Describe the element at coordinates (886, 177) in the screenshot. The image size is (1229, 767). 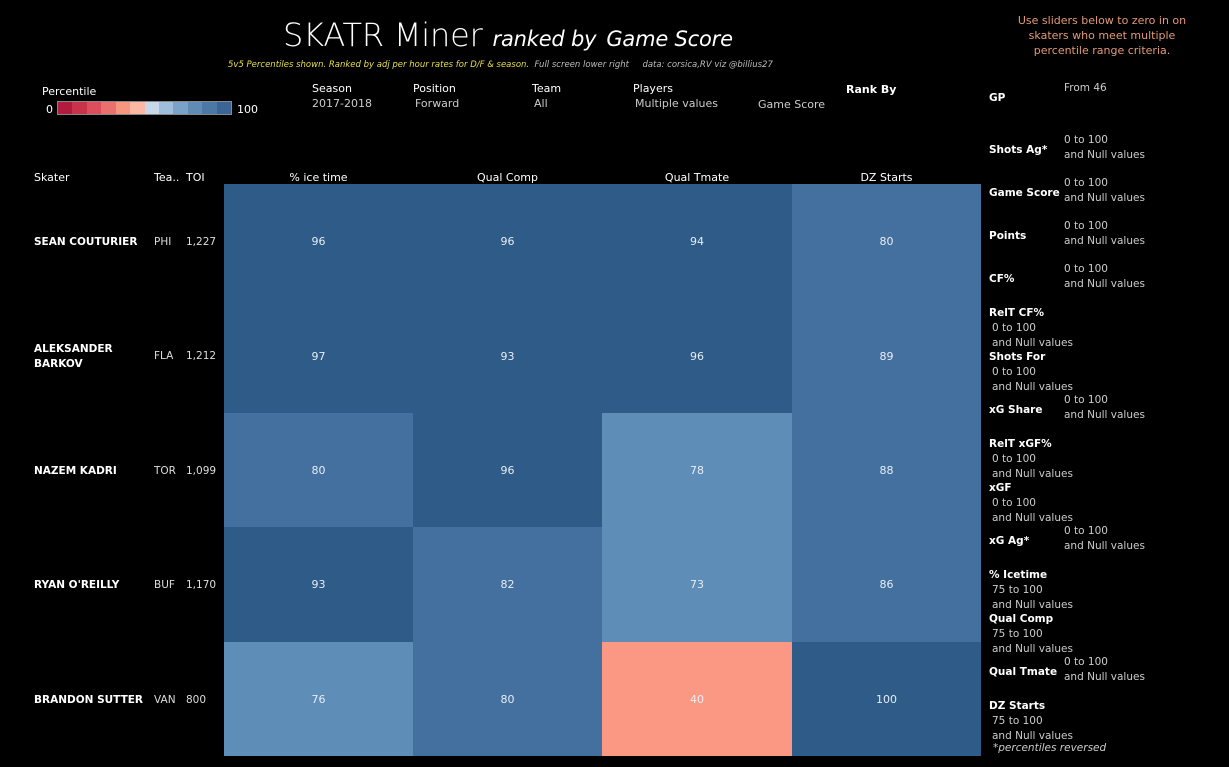
I see `header-dz-starts: DZ Starts` at that location.